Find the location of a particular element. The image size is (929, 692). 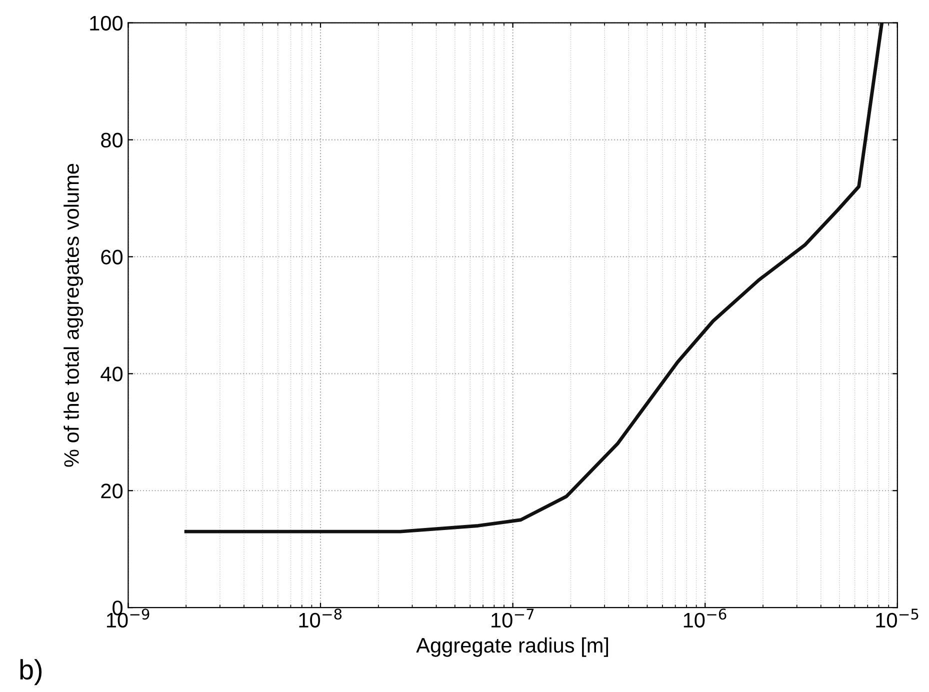

x-tick-label: 10$^{−6}$ is located at coordinates (705, 618).